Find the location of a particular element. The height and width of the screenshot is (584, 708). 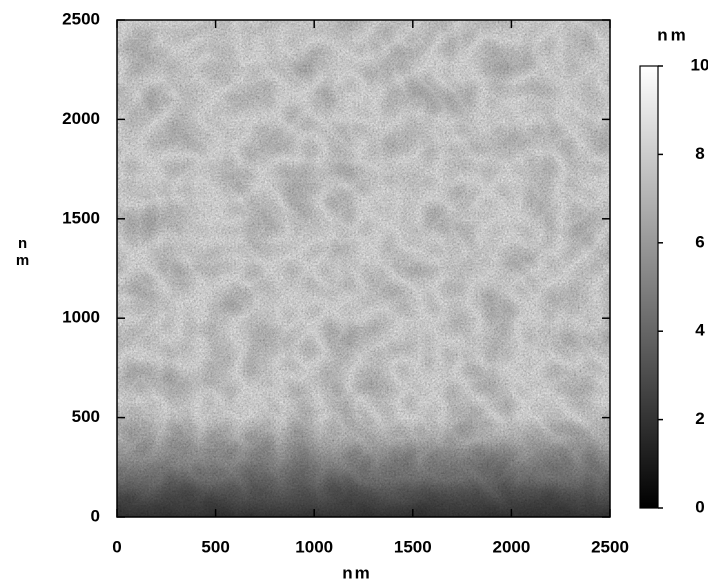

x-tick-label: 2000 is located at coordinates (511, 546).